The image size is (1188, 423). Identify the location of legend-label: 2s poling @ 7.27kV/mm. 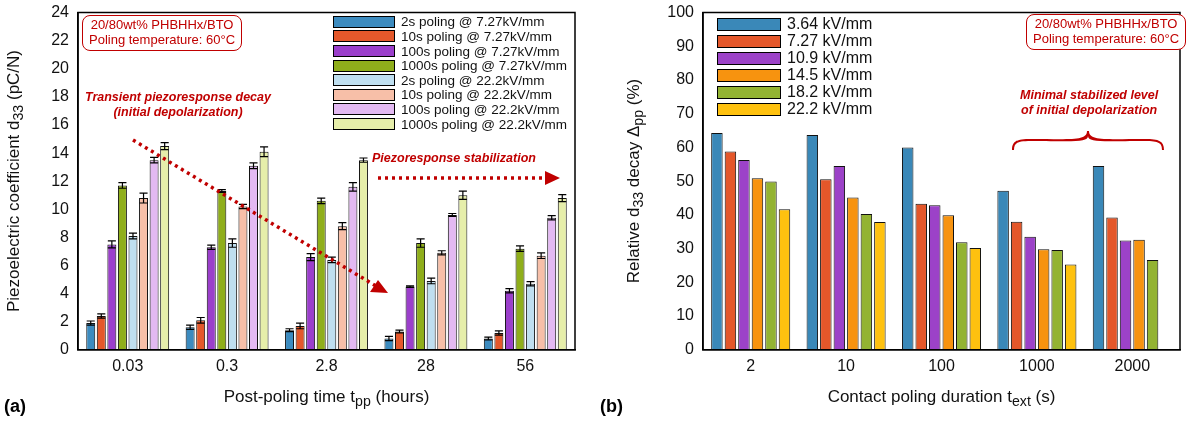
(473, 22).